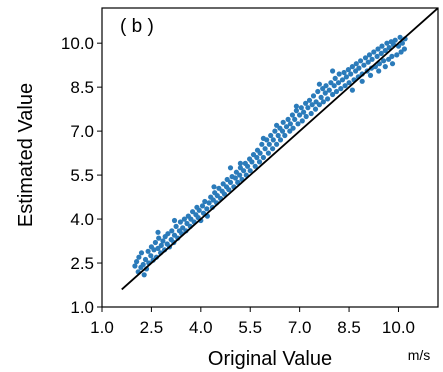 Image resolution: width=443 pixels, height=372 pixels. Describe the element at coordinates (77, 43) in the screenshot. I see `y-tick-label: 10.0` at that location.